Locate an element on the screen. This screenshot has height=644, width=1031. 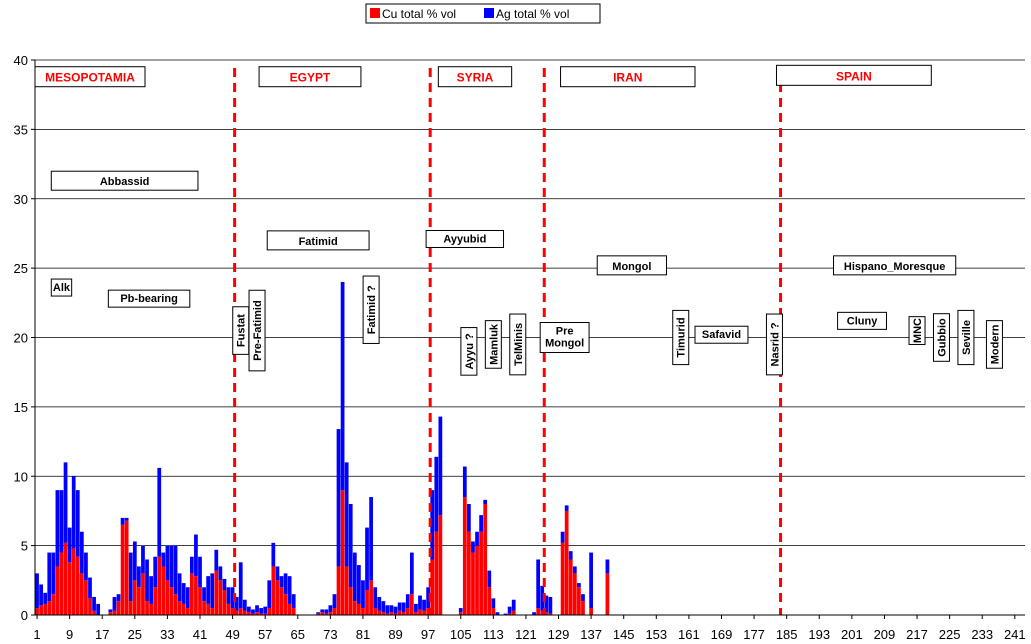
vertical-annotation: Modern is located at coordinates (994, 344).